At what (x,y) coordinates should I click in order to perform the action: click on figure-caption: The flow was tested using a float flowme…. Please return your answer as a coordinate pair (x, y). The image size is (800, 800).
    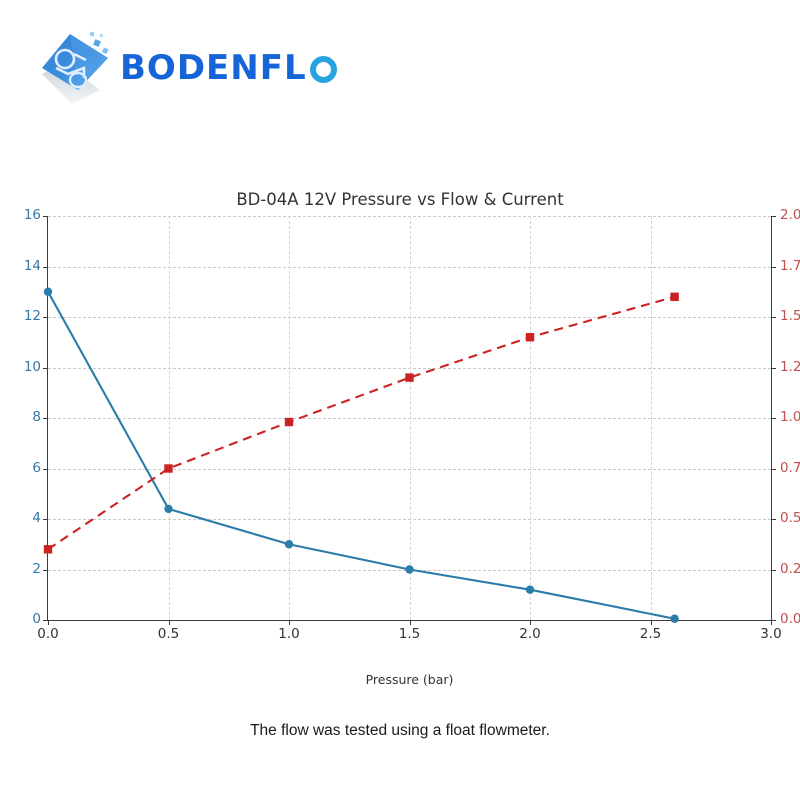
    Looking at the image, I should click on (400, 730).